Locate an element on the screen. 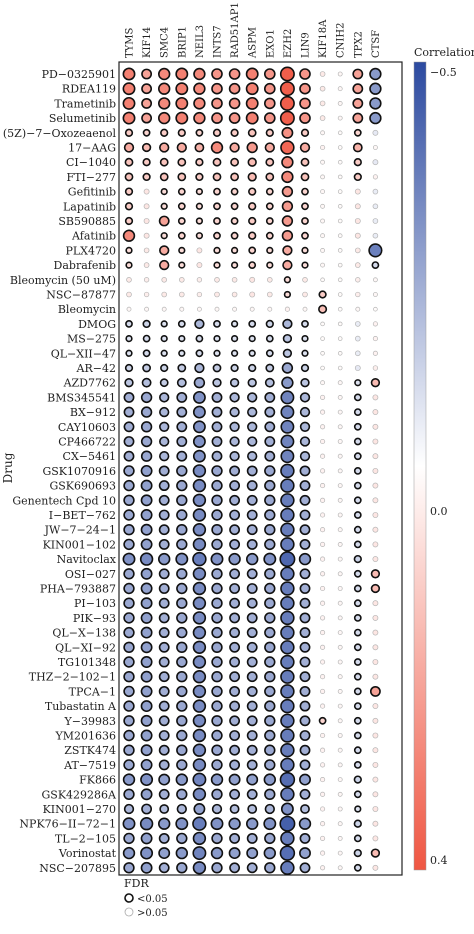  drug-label: PLX4720 is located at coordinates (90, 250).